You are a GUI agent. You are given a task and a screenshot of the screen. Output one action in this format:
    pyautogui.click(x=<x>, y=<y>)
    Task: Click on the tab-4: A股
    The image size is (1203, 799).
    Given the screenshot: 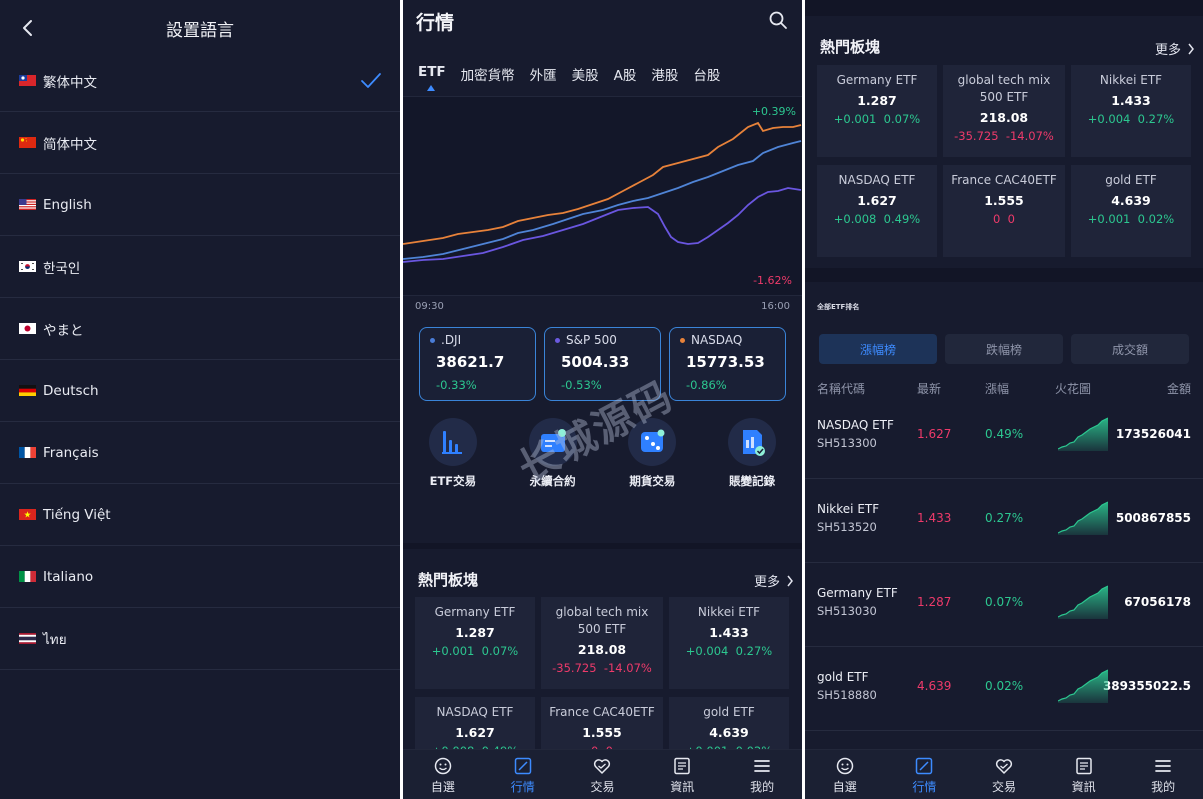 What is the action you would take?
    pyautogui.click(x=625, y=76)
    